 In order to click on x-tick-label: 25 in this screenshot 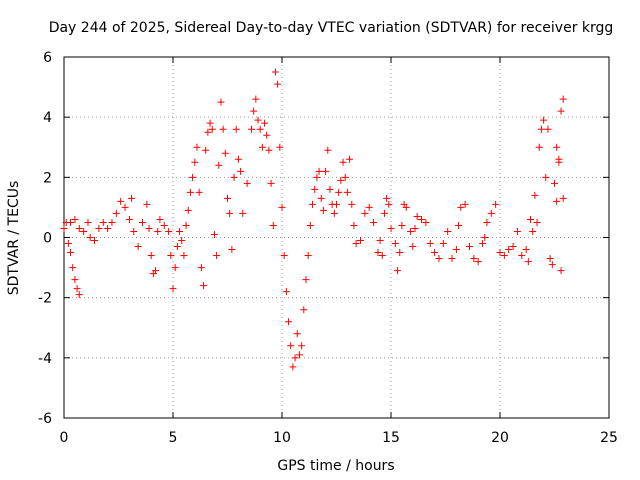, I will do `click(609, 438)`.